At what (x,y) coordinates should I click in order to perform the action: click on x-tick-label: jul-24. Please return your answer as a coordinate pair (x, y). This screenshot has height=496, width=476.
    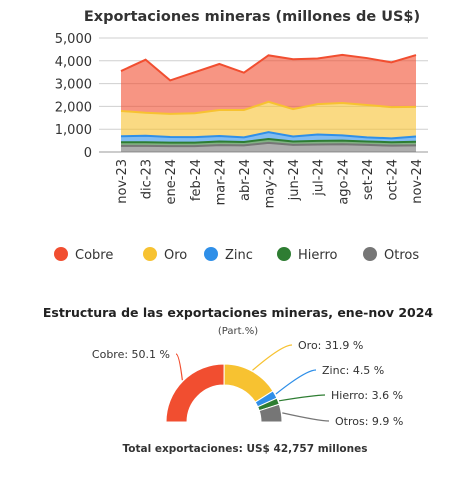
    Looking at the image, I should click on (319, 178).